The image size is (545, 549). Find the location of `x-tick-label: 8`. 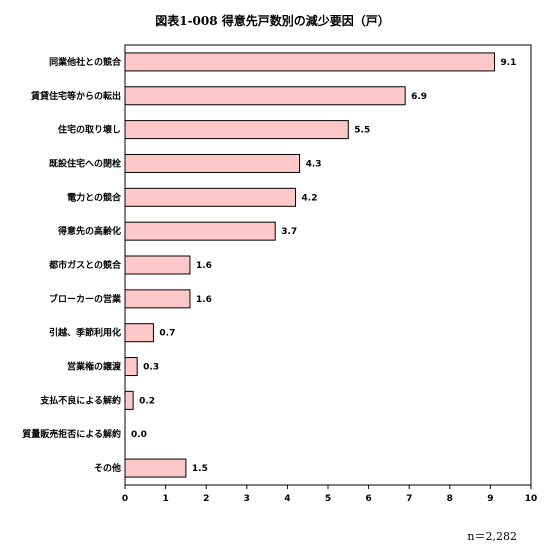

x-tick-label: 8 is located at coordinates (450, 499).